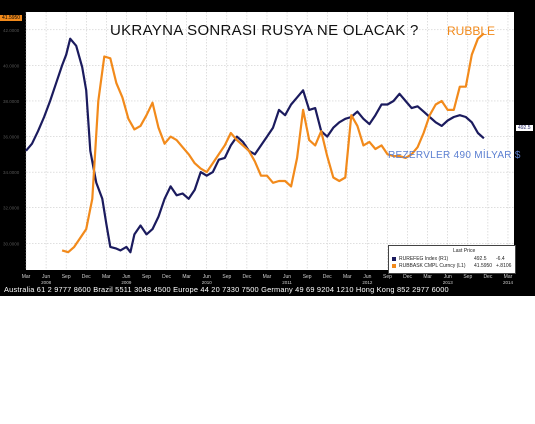 This screenshot has width=535, height=424. Describe the element at coordinates (508, 282) in the screenshot. I see `x-year-label: 2014` at that location.